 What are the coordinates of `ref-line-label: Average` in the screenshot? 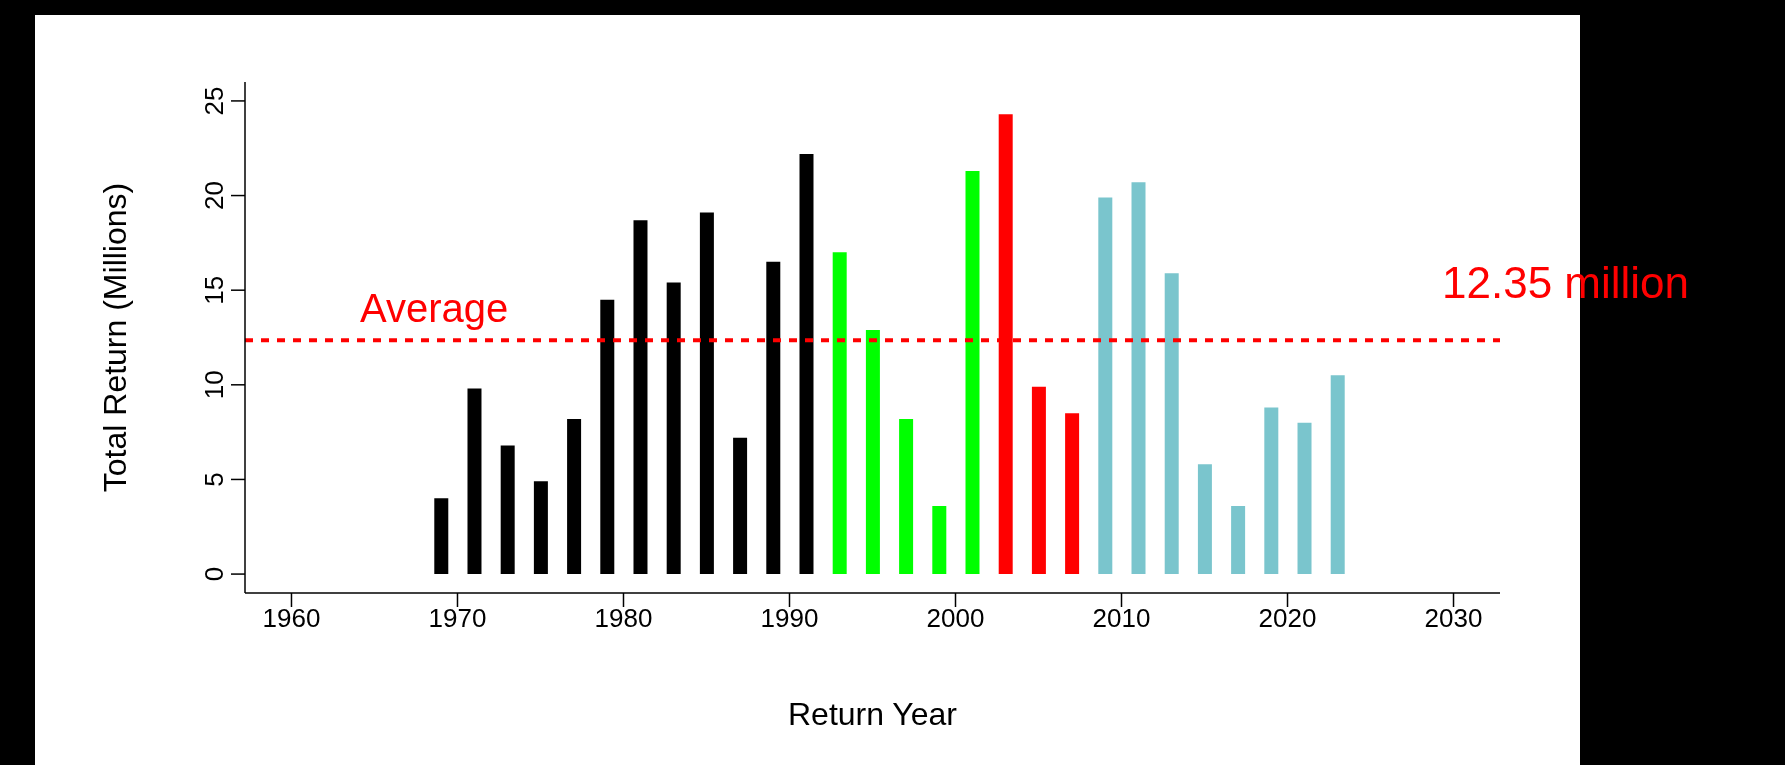 It's located at (434, 308).